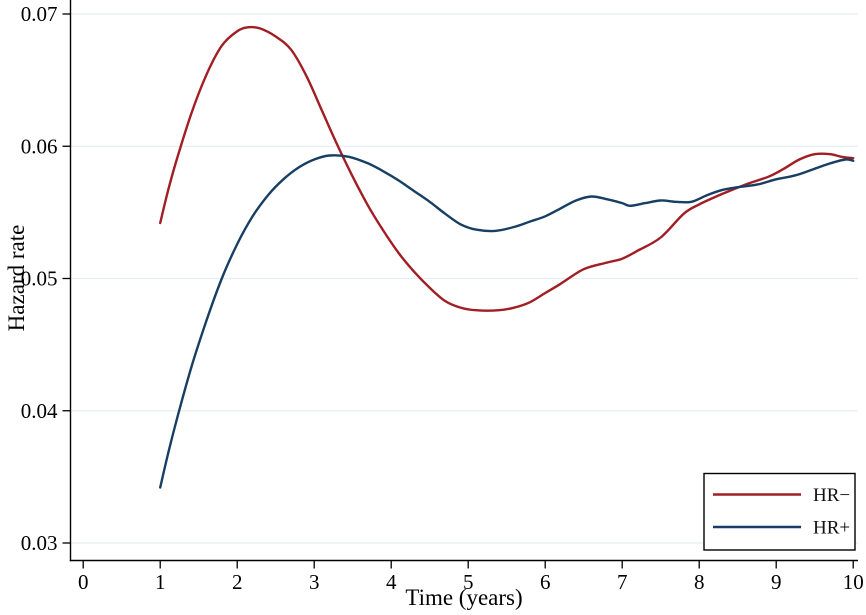 The image size is (866, 615). Describe the element at coordinates (831, 495) in the screenshot. I see `legend-label-hr-minus: HR−` at that location.